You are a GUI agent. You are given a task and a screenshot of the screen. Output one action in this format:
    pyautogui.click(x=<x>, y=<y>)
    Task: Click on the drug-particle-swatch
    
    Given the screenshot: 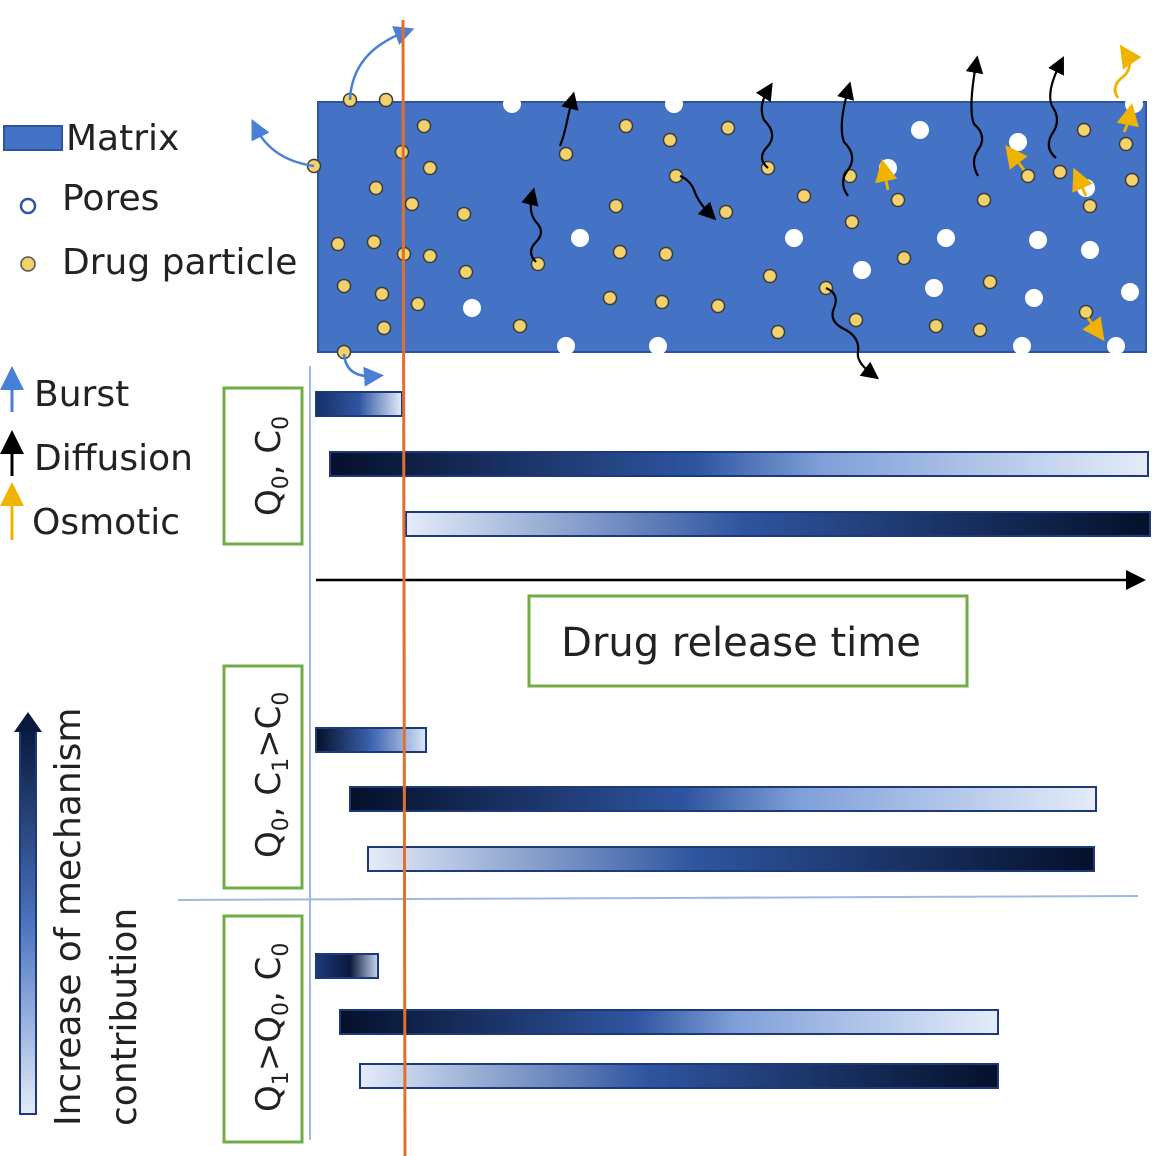 What is the action you would take?
    pyautogui.click(x=28, y=264)
    